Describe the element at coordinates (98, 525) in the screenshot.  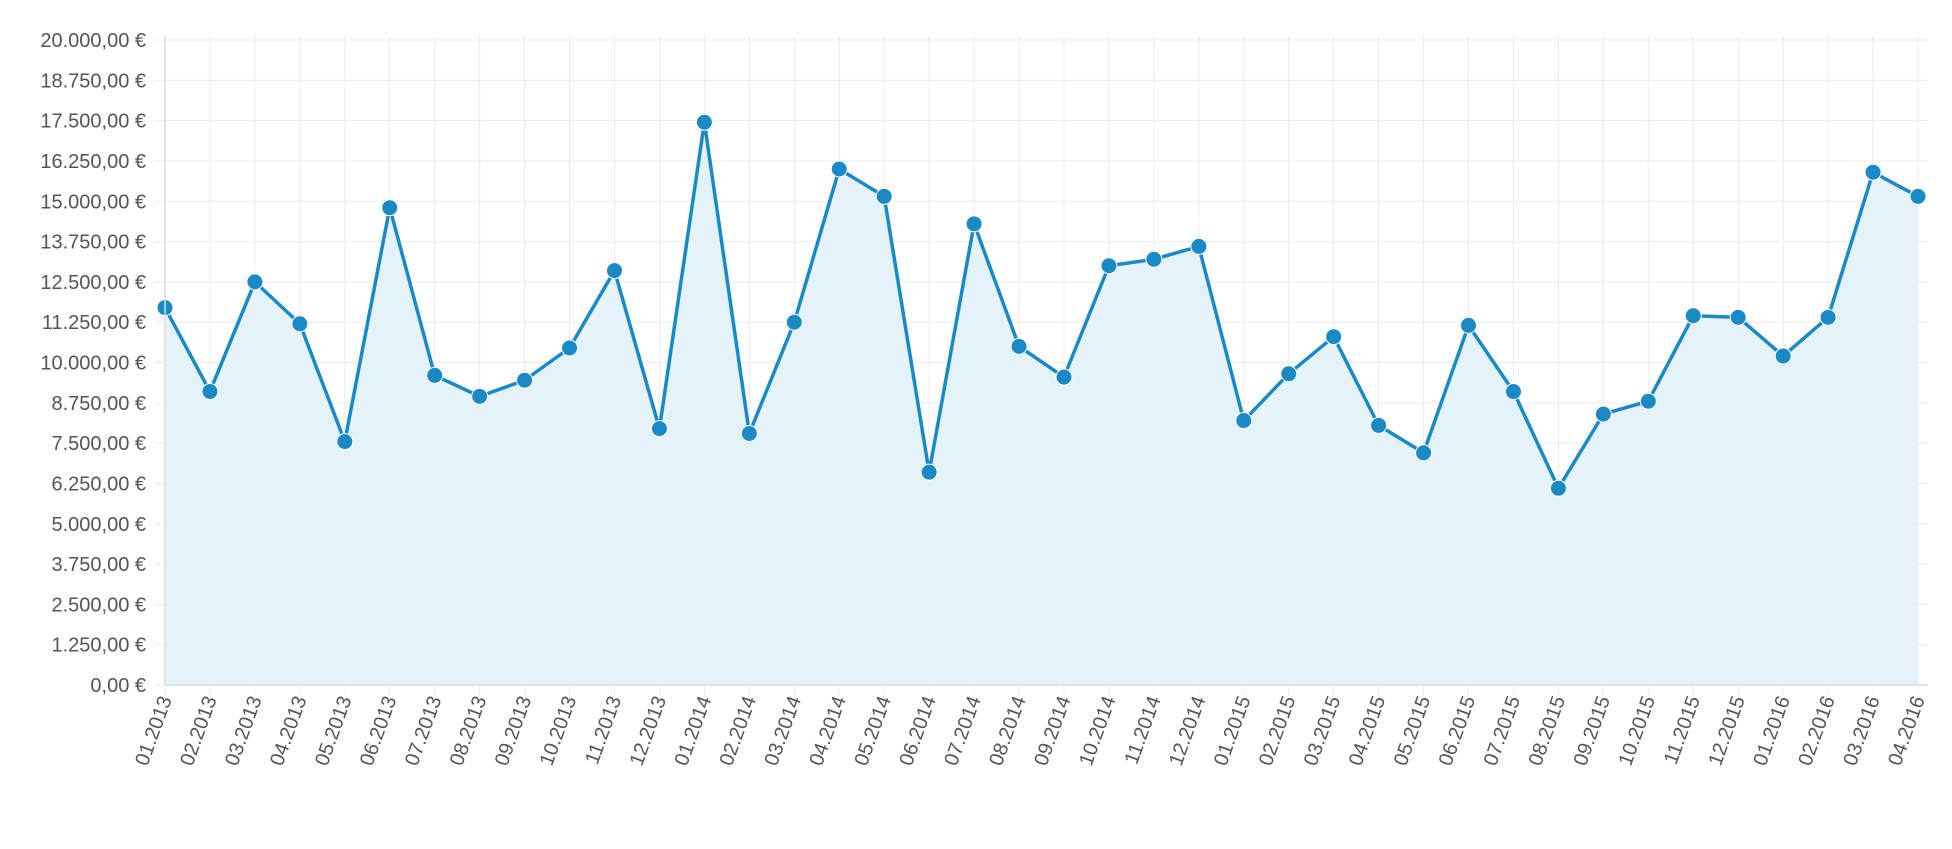
I see `y-tick-label: 5.000,00 €` at that location.